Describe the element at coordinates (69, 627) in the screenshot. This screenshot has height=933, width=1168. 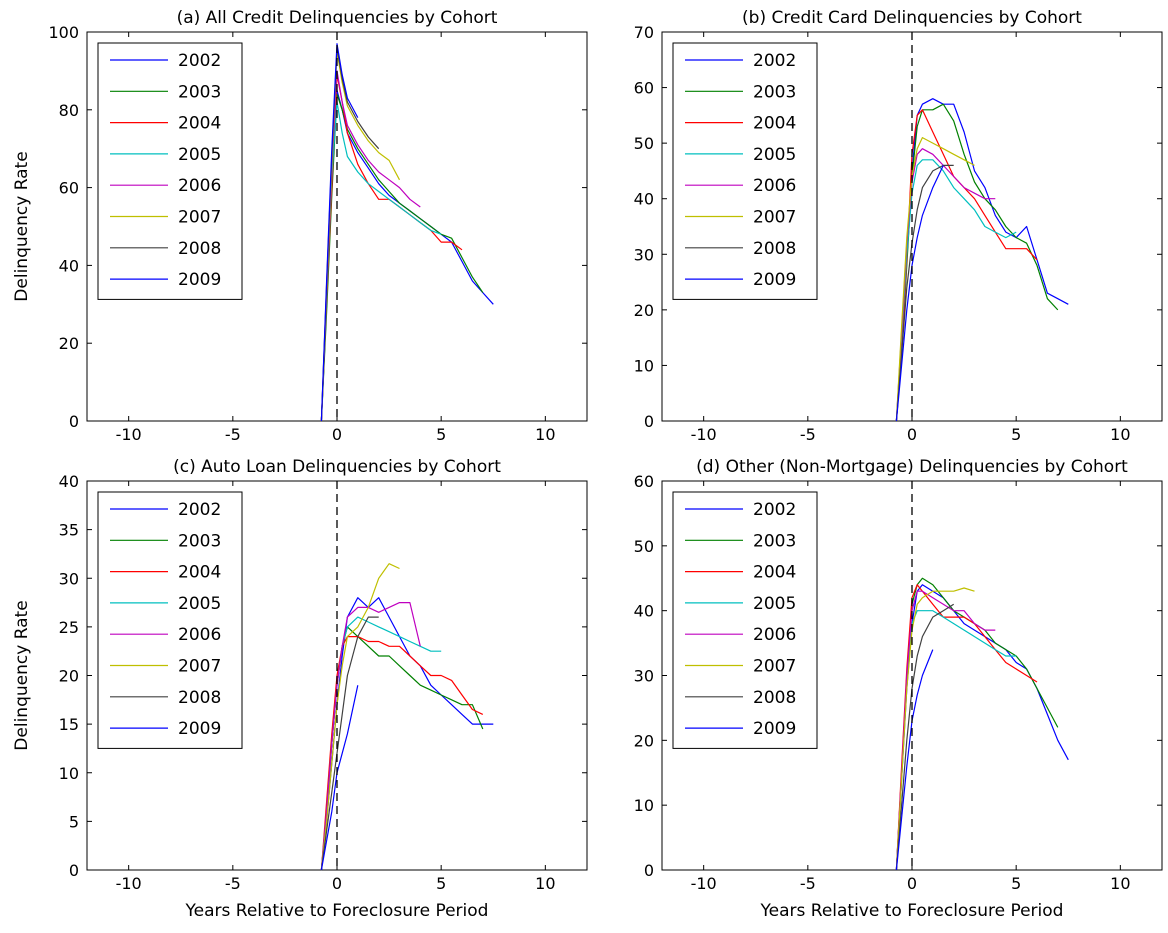
I see `y-tick-label: 25` at that location.